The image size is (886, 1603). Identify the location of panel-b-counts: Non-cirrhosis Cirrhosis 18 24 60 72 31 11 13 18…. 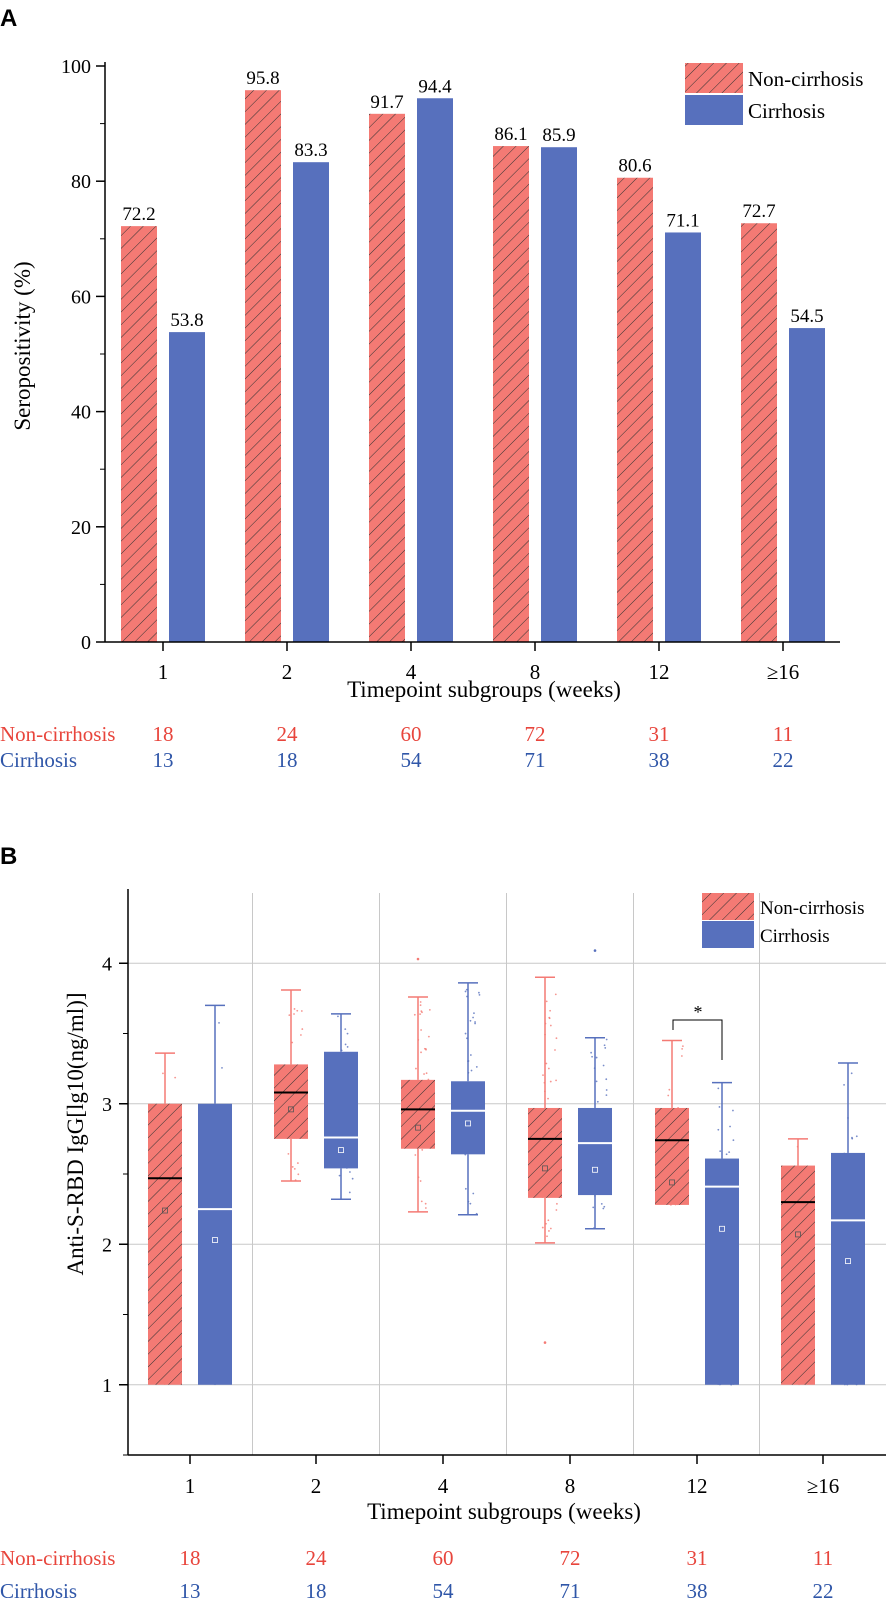
(417, 1574).